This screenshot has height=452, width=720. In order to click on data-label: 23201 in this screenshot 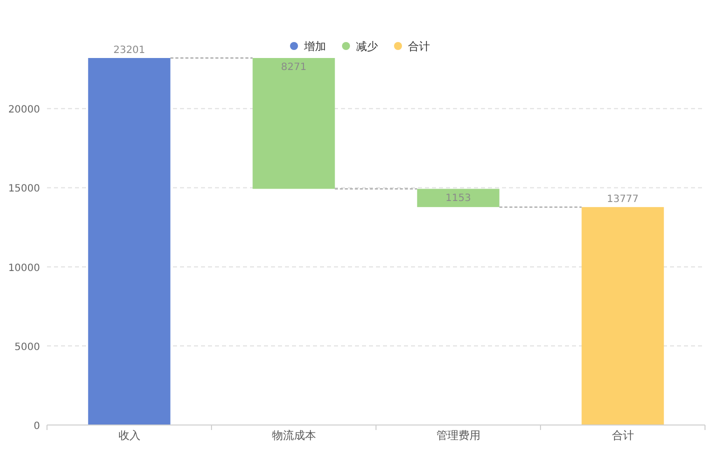, I will do `click(129, 50)`.